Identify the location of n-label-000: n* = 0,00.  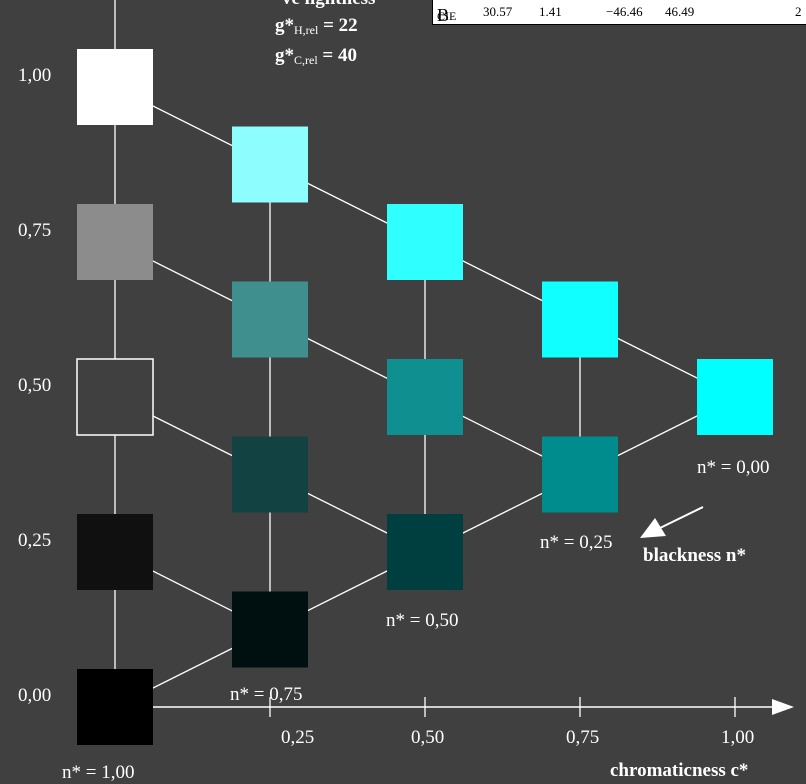
(733, 467).